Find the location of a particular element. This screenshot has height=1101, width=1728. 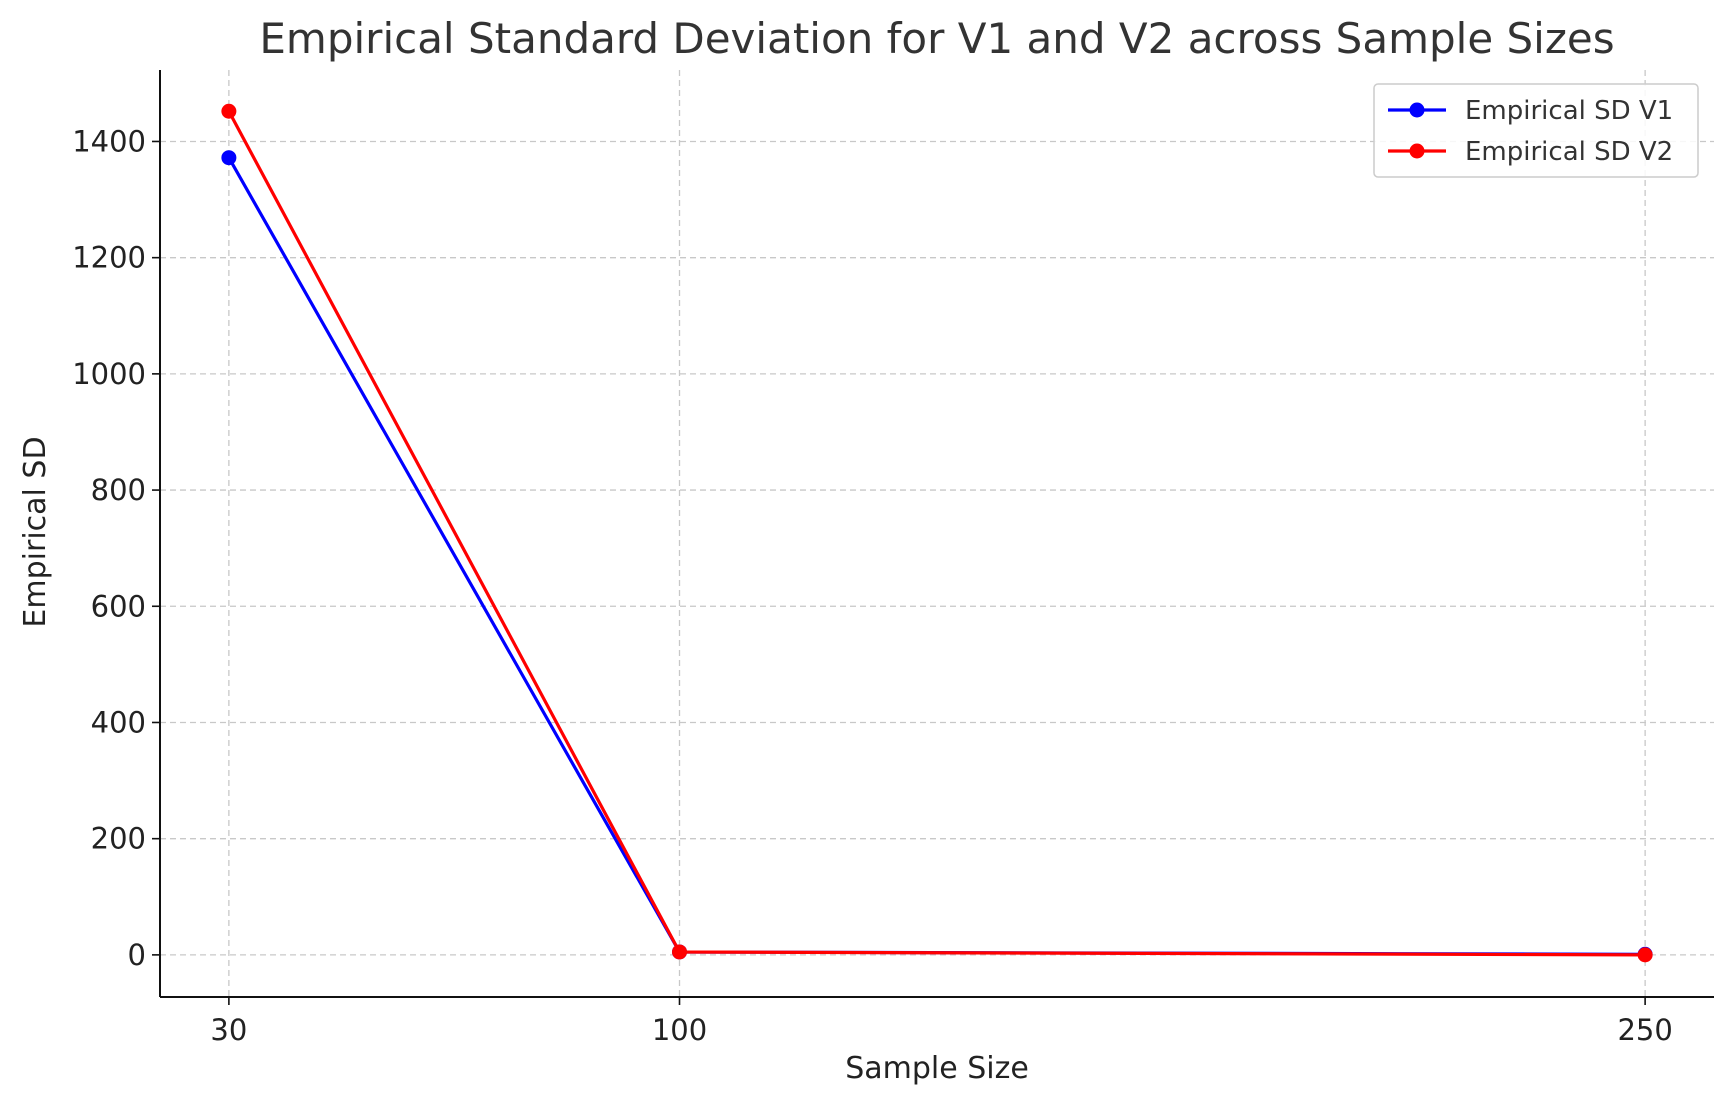

legend: Empirical SD V1 Empirical SD V2 is located at coordinates (1536, 130).